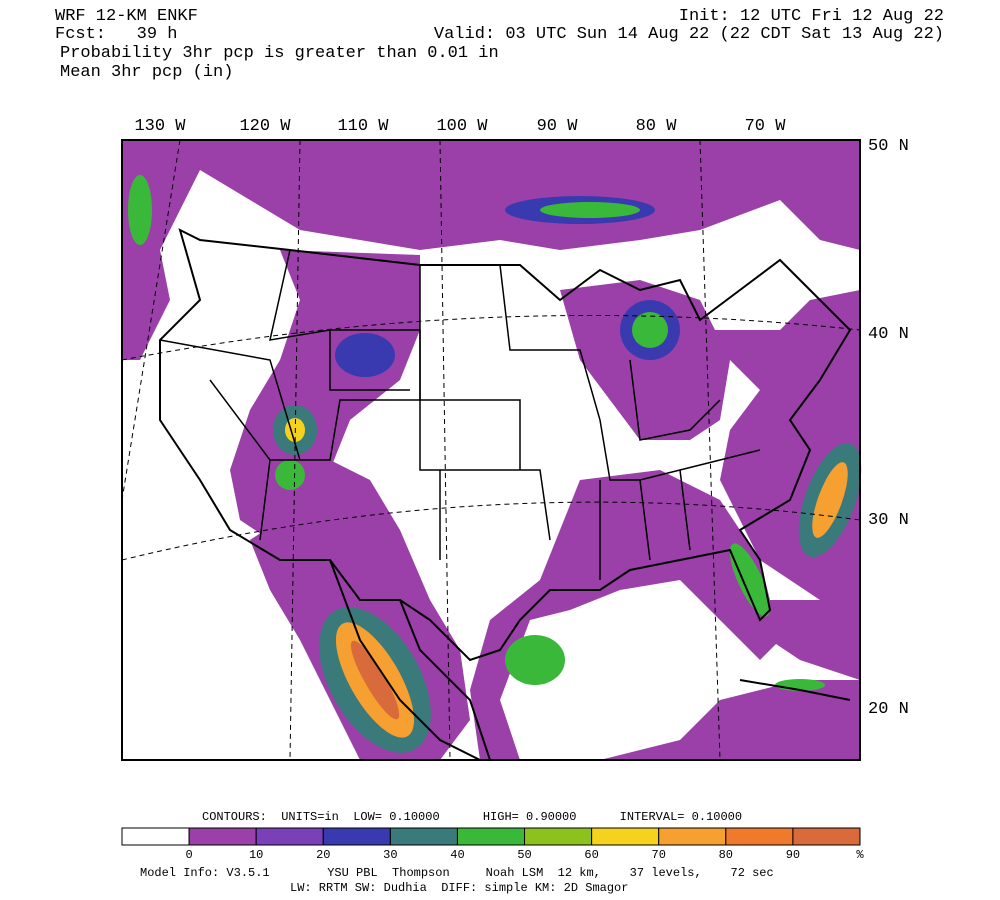  Describe the element at coordinates (558, 126) in the screenshot. I see `longitude-label: 90 W` at that location.